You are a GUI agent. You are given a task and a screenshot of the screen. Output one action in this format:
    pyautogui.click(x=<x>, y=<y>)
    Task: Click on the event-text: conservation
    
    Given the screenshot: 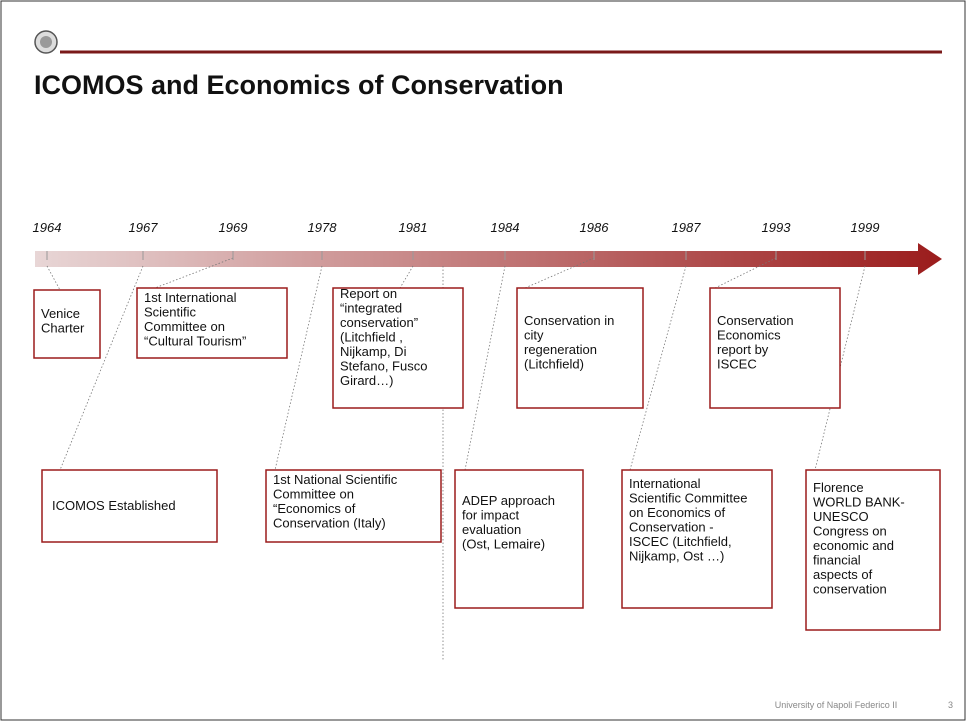 What is the action you would take?
    pyautogui.click(x=850, y=589)
    